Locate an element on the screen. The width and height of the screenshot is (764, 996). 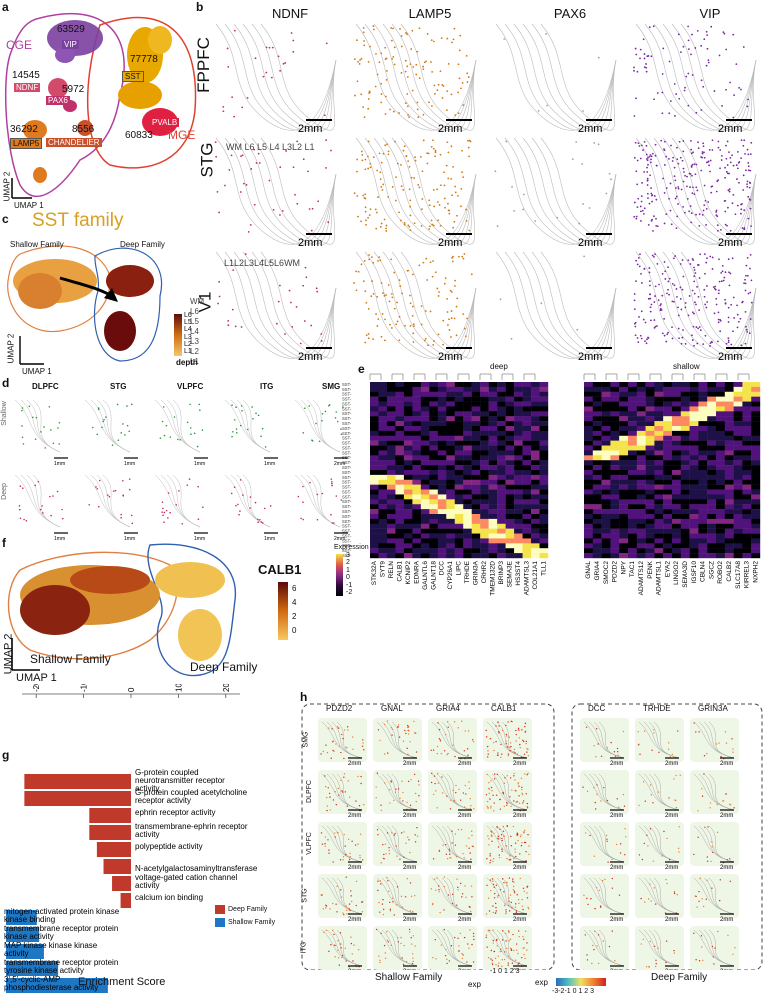
scale-bar-label: 2mm is located at coordinates (310, 243).